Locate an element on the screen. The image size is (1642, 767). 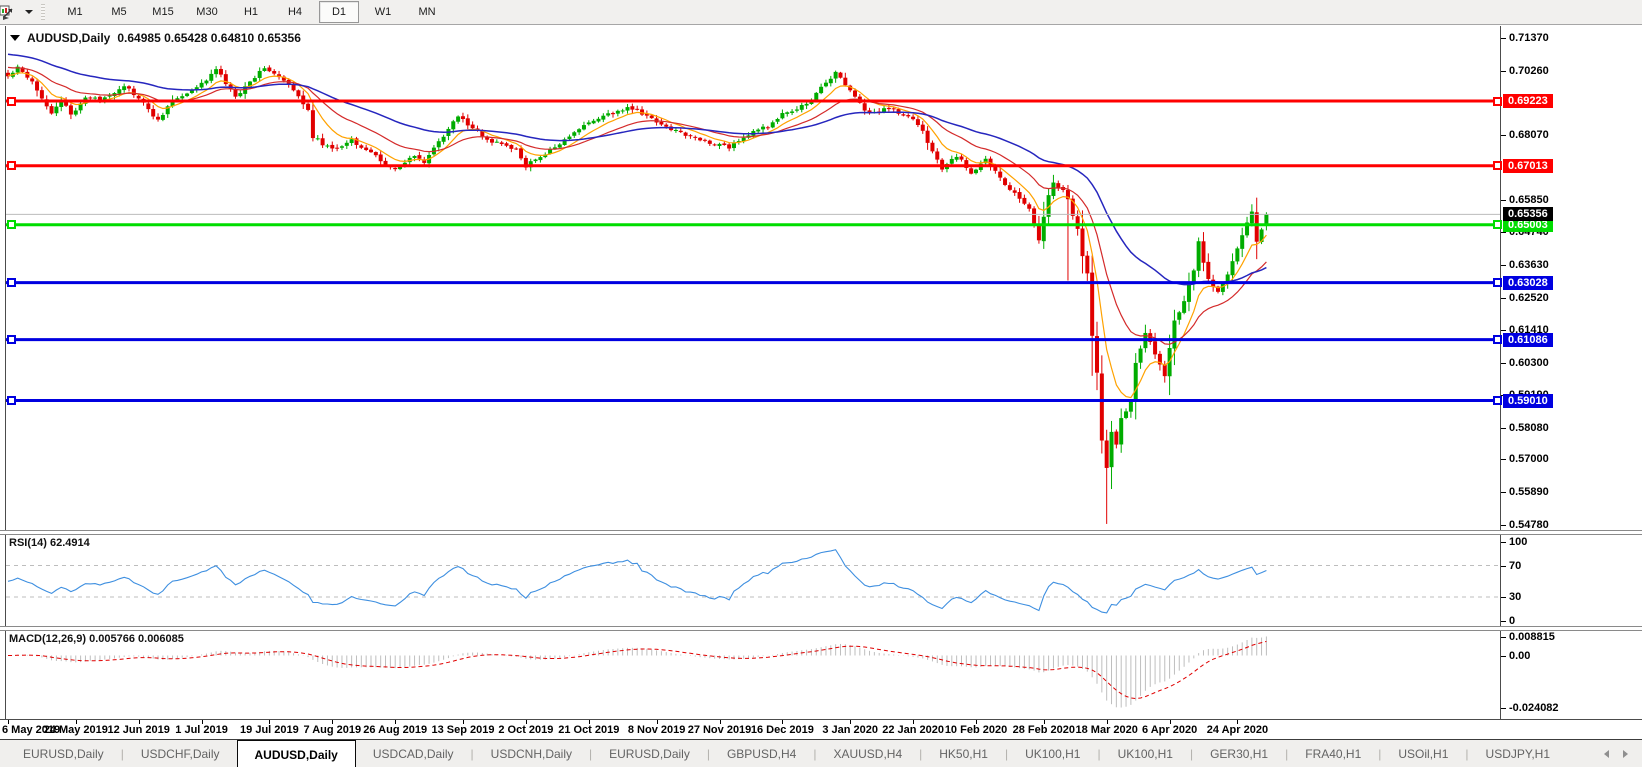
time-axis-label: 22 Jan 2020 is located at coordinates (913, 730).